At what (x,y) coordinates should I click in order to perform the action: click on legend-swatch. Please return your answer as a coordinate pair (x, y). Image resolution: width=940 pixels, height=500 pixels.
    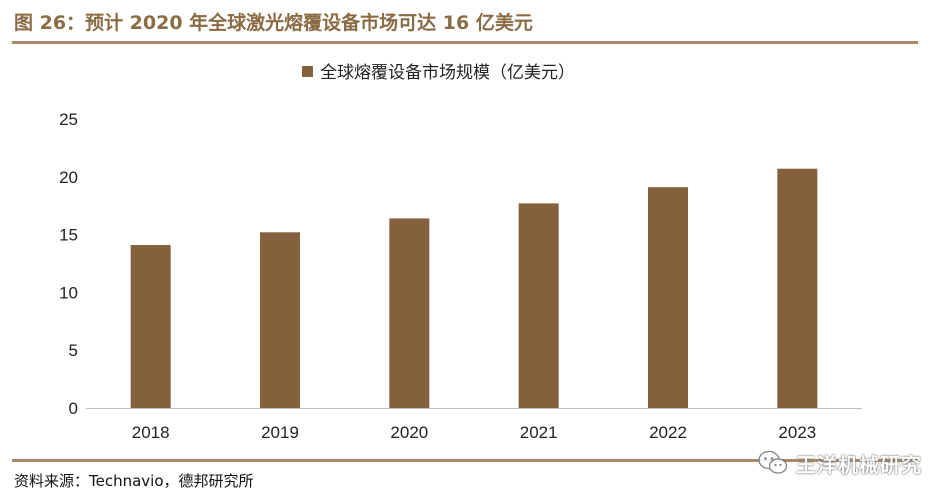
    Looking at the image, I should click on (307, 71).